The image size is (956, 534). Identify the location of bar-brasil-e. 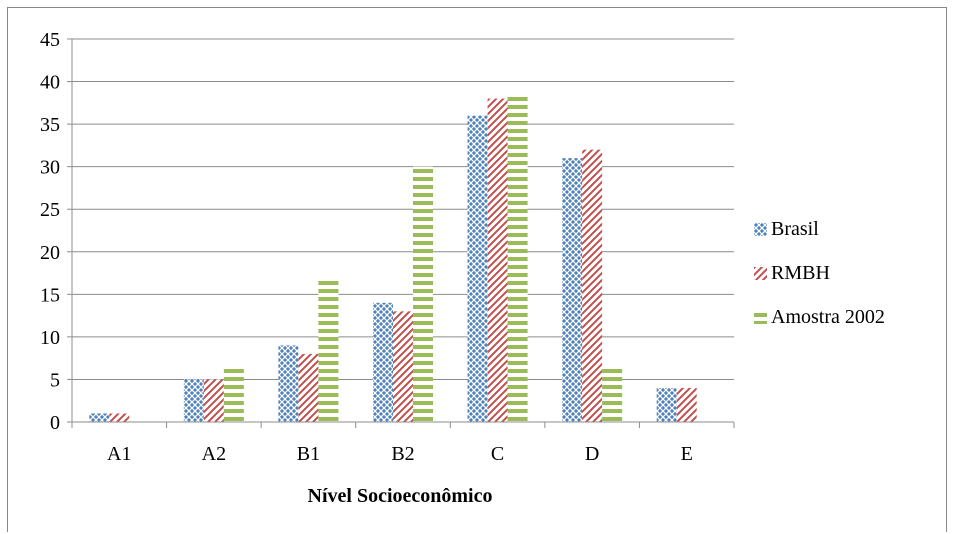
(666, 404).